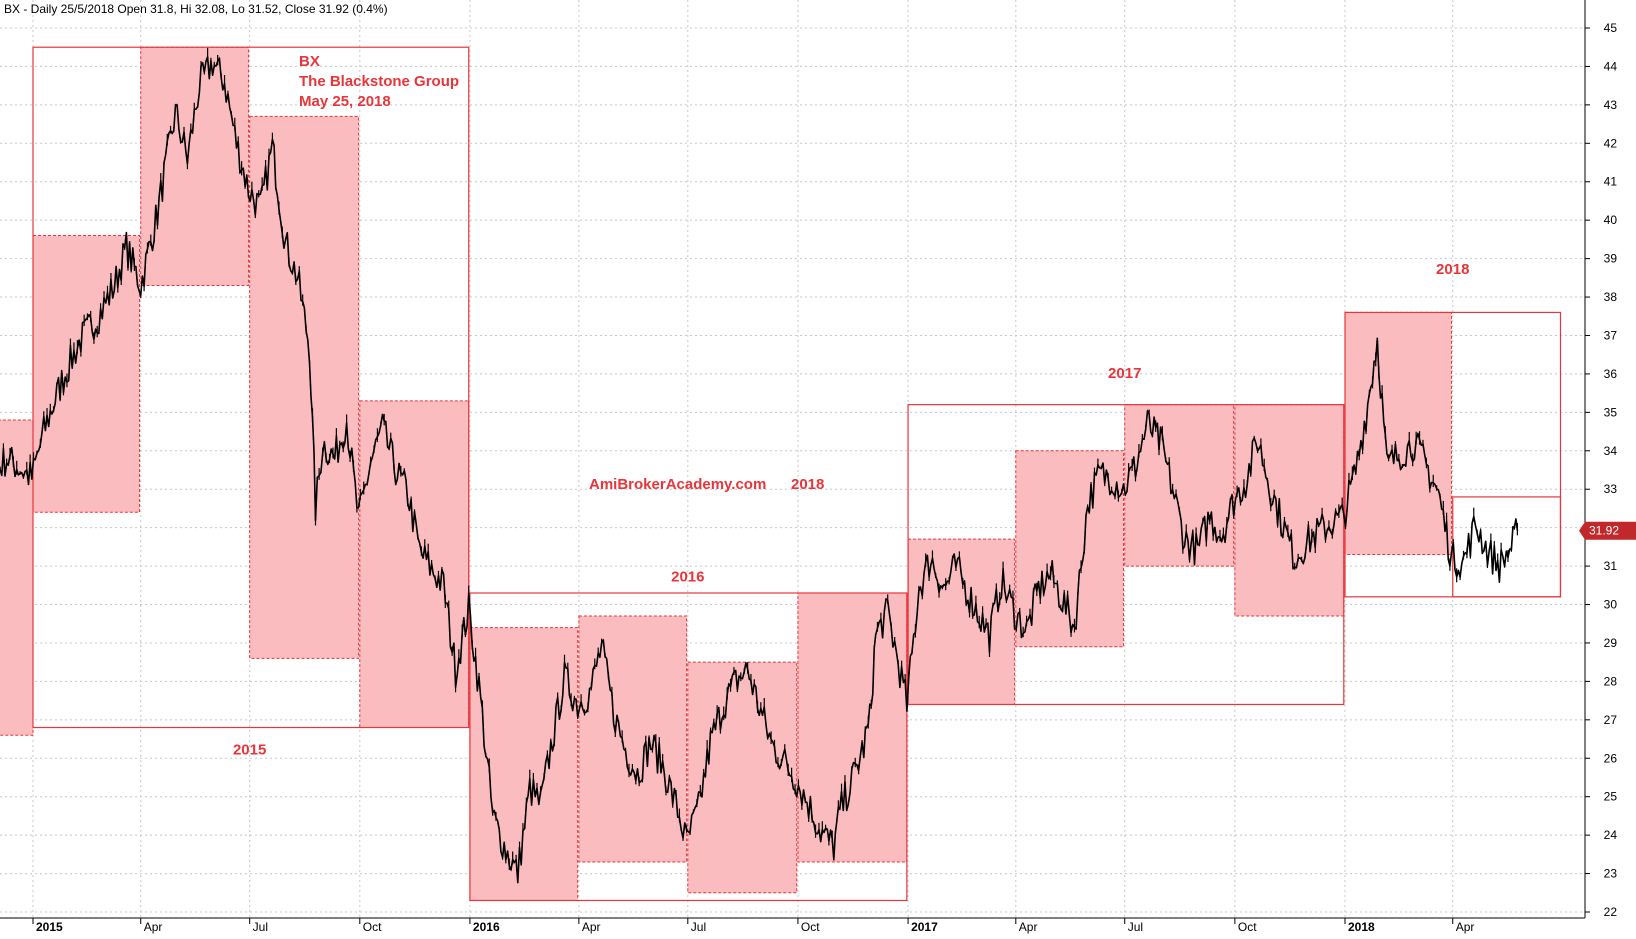  Describe the element at coordinates (1611, 643) in the screenshot. I see `y-tick-label: 29` at that location.